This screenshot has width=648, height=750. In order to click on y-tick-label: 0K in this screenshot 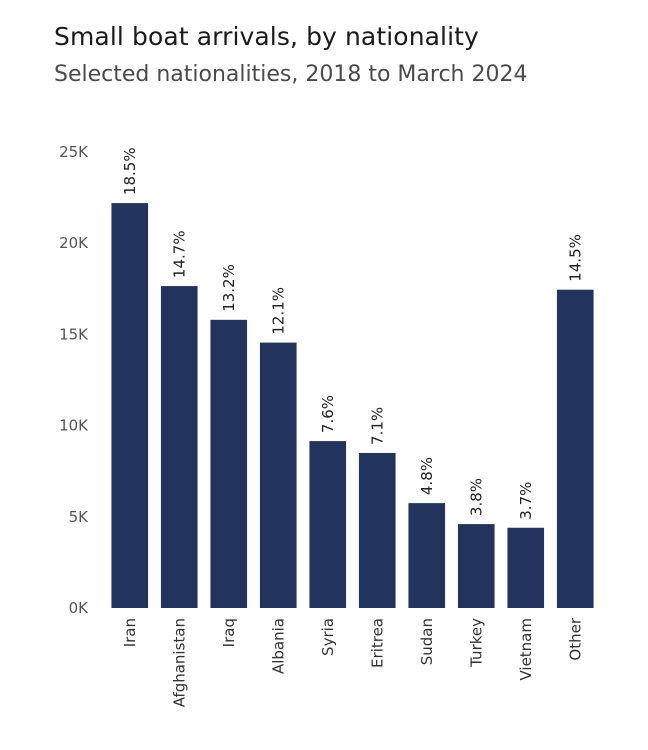, I will do `click(79, 608)`.